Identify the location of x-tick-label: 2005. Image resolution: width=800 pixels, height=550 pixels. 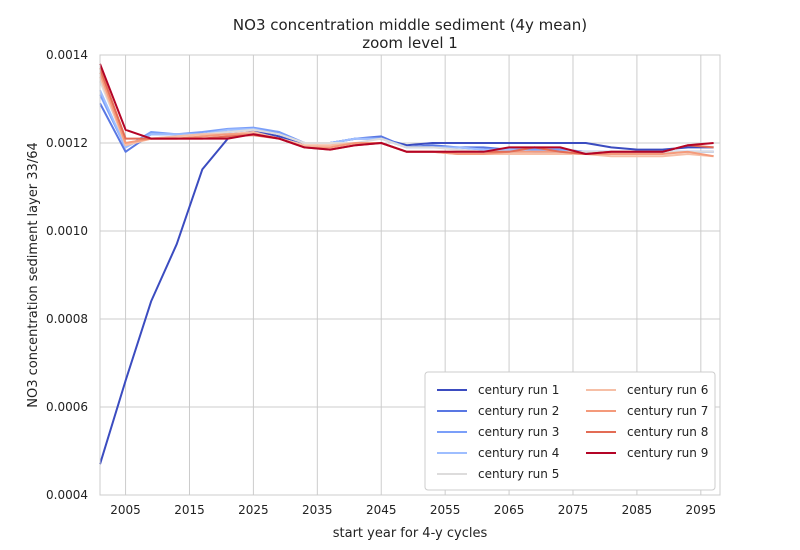
(125, 510).